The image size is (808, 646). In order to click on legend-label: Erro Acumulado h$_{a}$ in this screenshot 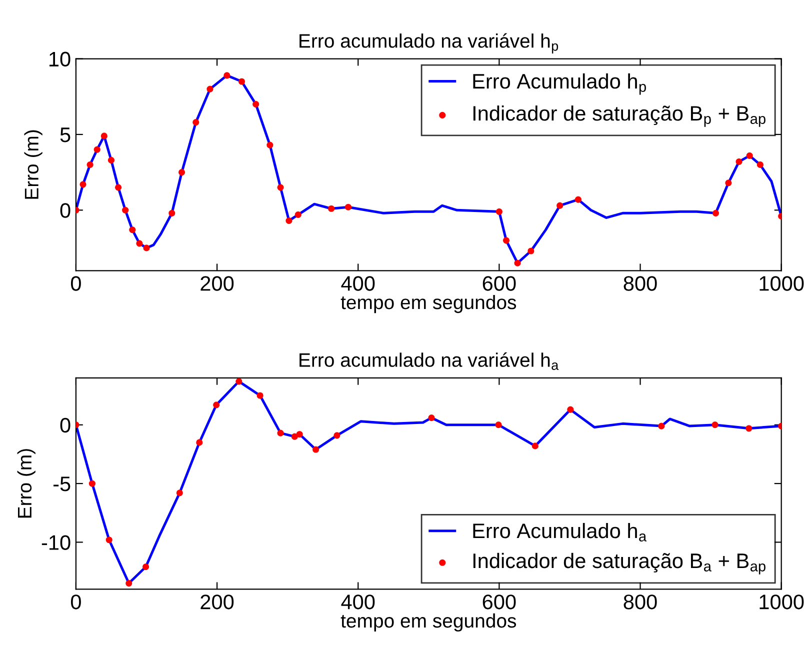, I will do `click(560, 532)`.